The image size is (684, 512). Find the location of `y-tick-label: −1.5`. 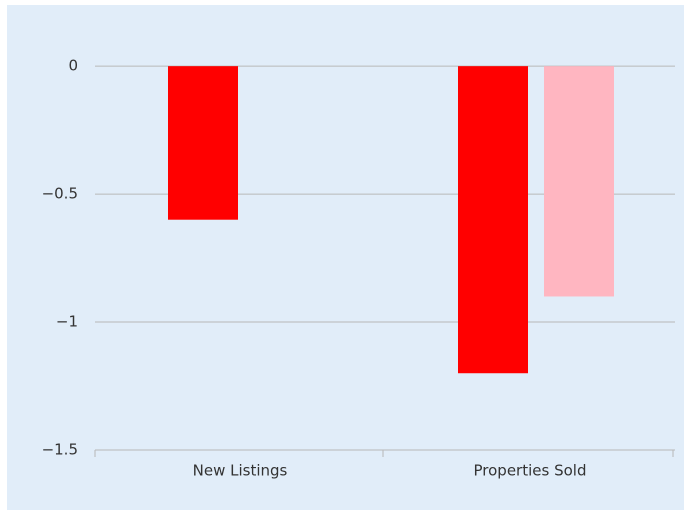

y-tick-label: −1.5 is located at coordinates (60, 450).